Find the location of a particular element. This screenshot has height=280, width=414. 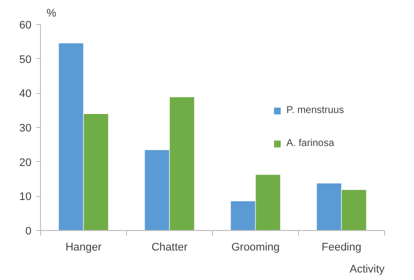

y-tick-label: 0 is located at coordinates (28, 232).